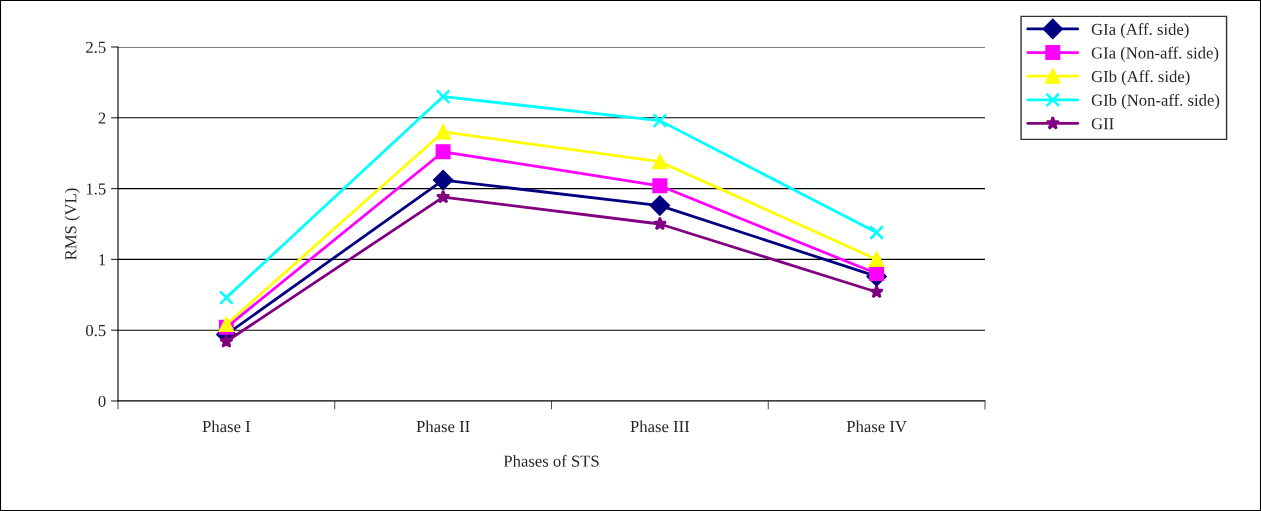  Describe the element at coordinates (96, 47) in the screenshot. I see `y-tick-label: 2.5` at that location.